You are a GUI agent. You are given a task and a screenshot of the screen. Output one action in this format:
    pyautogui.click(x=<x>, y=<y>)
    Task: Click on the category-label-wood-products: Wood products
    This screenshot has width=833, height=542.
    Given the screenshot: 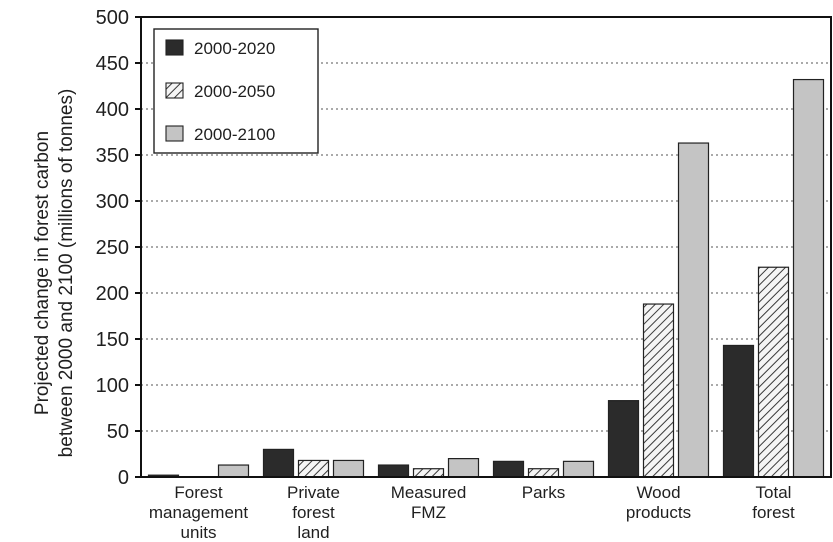 What is the action you would take?
    pyautogui.click(x=658, y=502)
    